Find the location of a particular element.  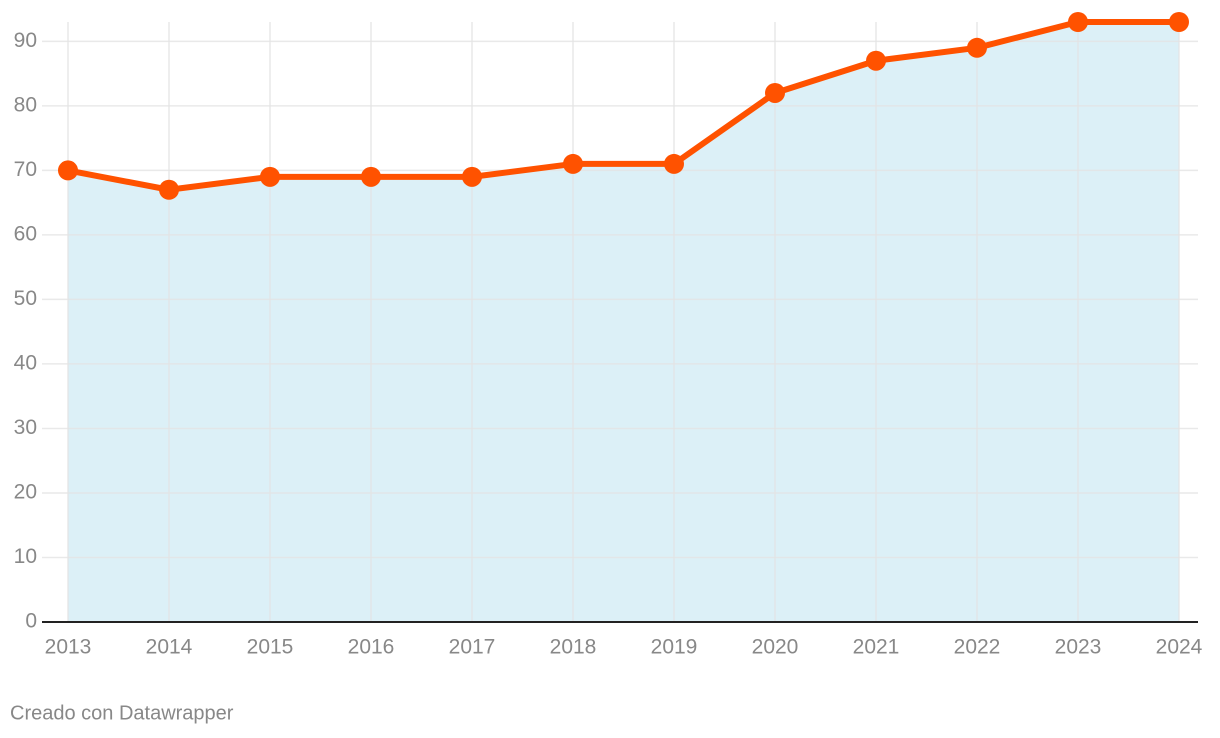

x-tick-label: 2016 is located at coordinates (371, 647).